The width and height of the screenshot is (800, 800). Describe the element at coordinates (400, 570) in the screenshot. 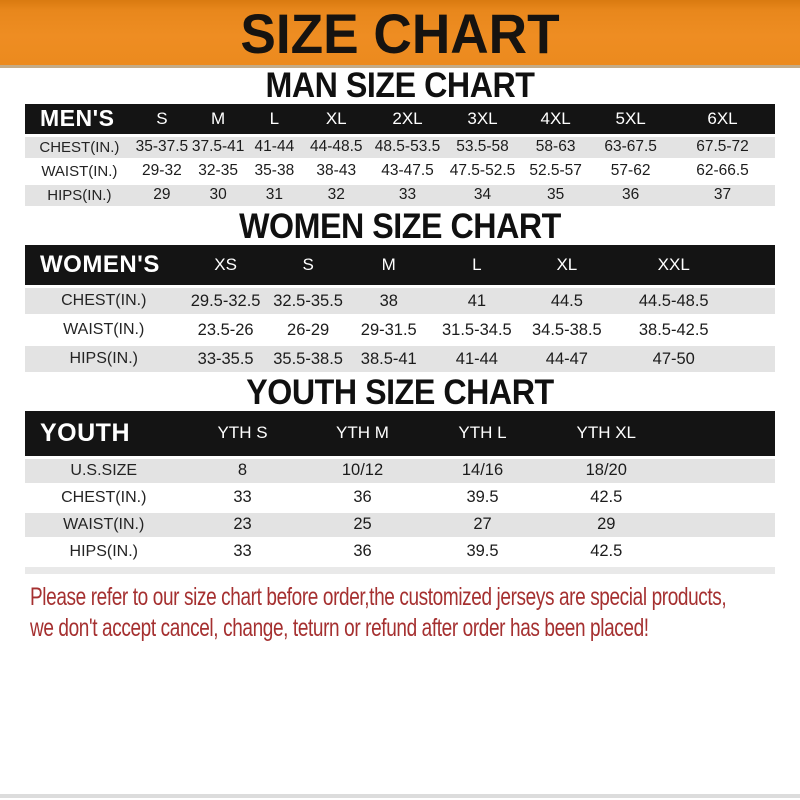

I see `table-bottom-strip` at that location.